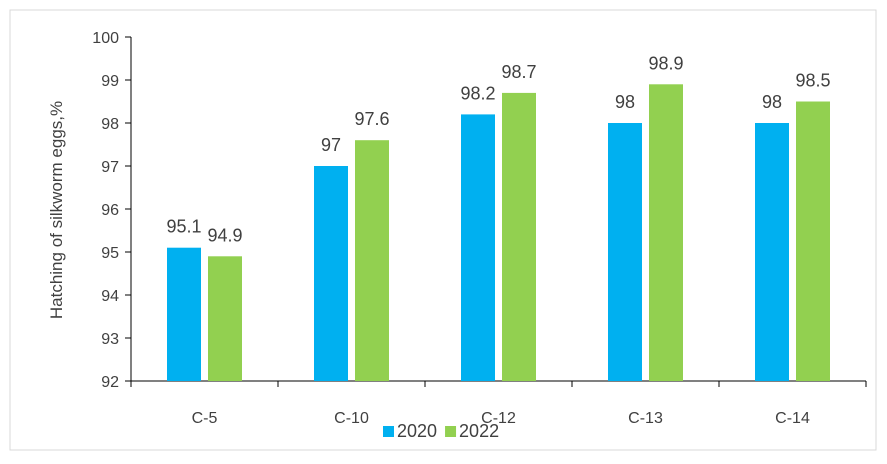 The height and width of the screenshot is (464, 887). Describe the element at coordinates (110, 296) in the screenshot. I see `y-tick-label: 94` at that location.